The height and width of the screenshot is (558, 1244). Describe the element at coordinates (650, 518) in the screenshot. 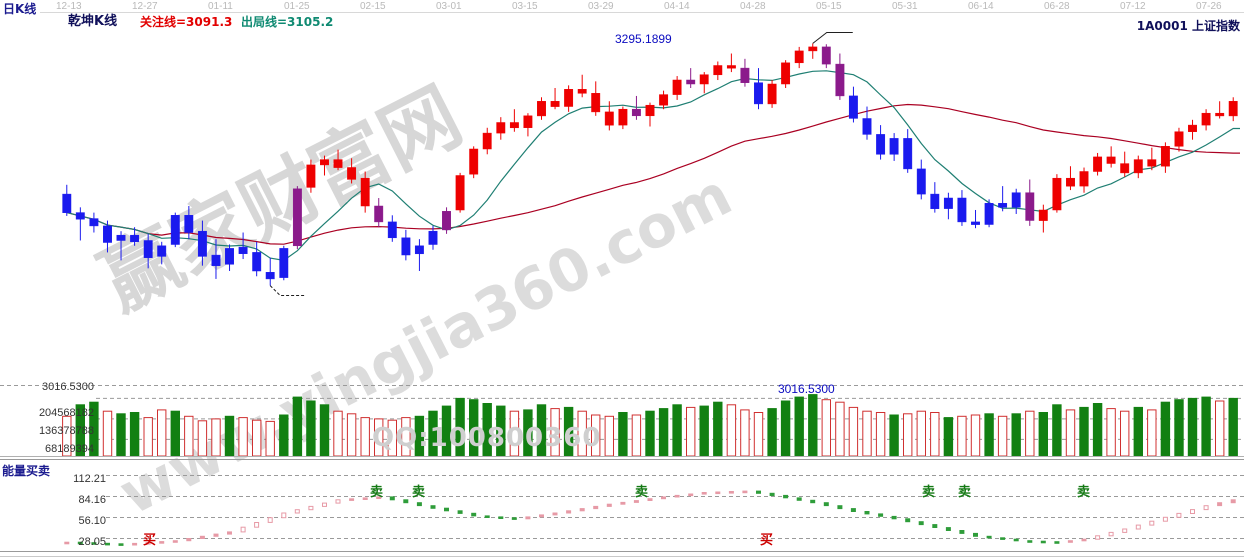

I see `power-oscillator-series` at that location.